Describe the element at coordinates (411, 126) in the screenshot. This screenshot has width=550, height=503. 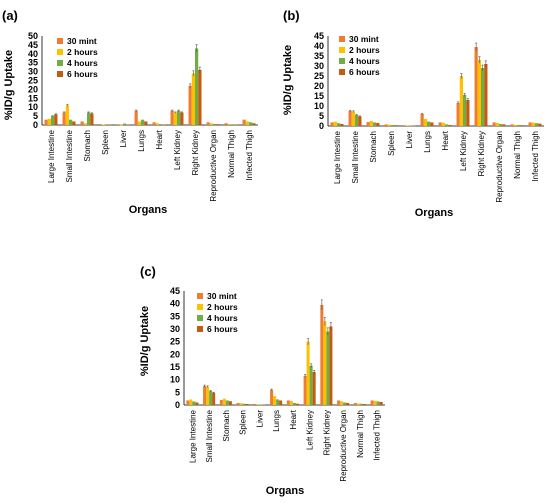
I see `panel-b-bar-liver-4-hours` at that location.